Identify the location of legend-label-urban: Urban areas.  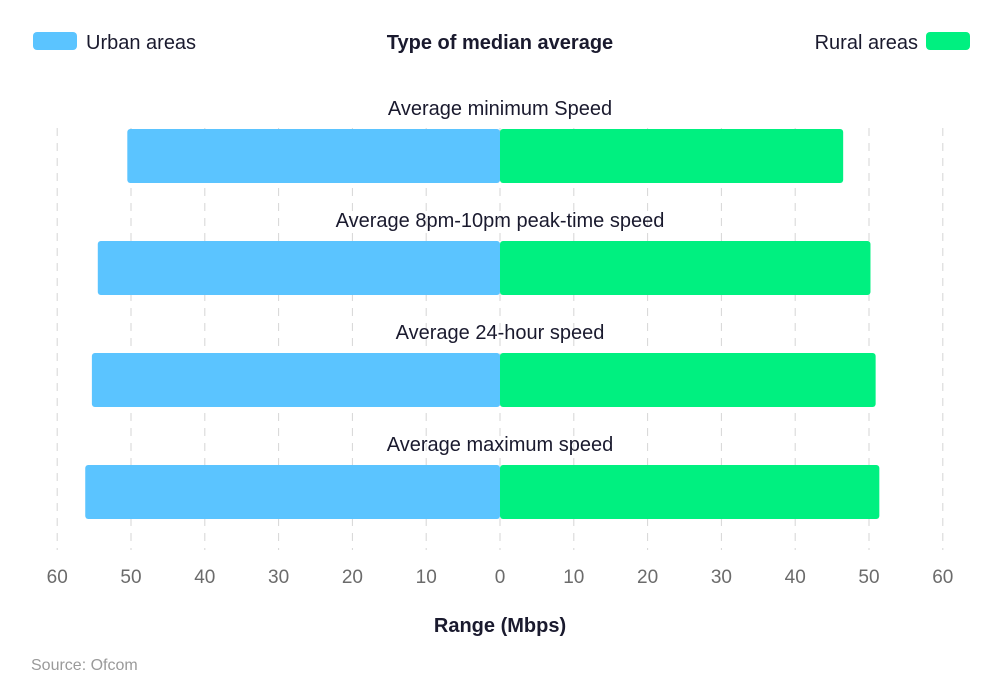
(141, 43).